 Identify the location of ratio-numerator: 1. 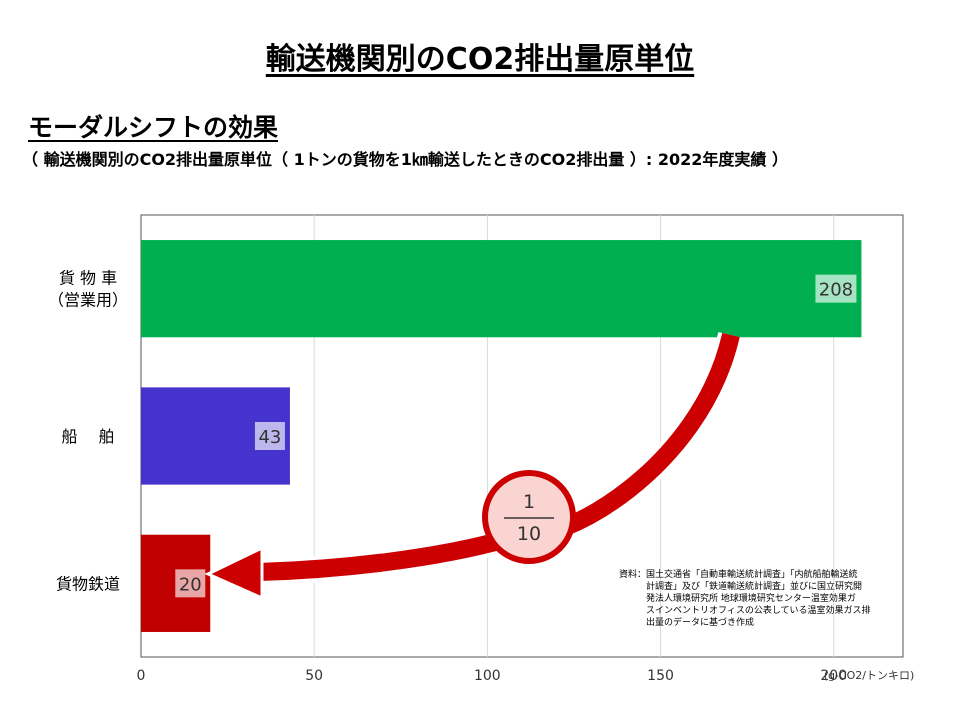
(529, 502).